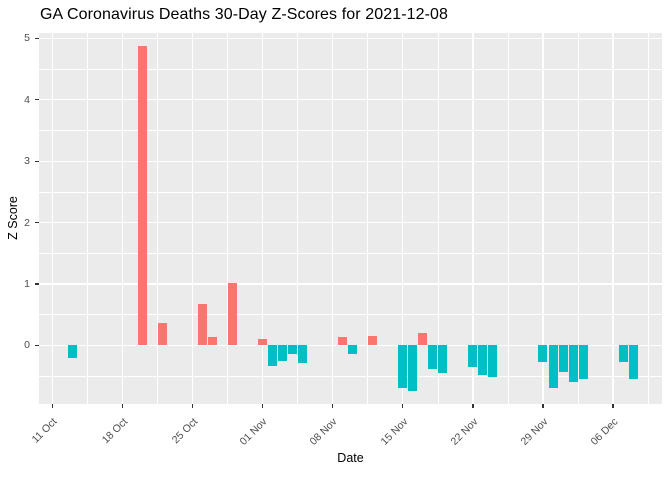 The height and width of the screenshot is (480, 672). I want to click on x-tick-label-anchor: 06 Dec, so click(568, 431).